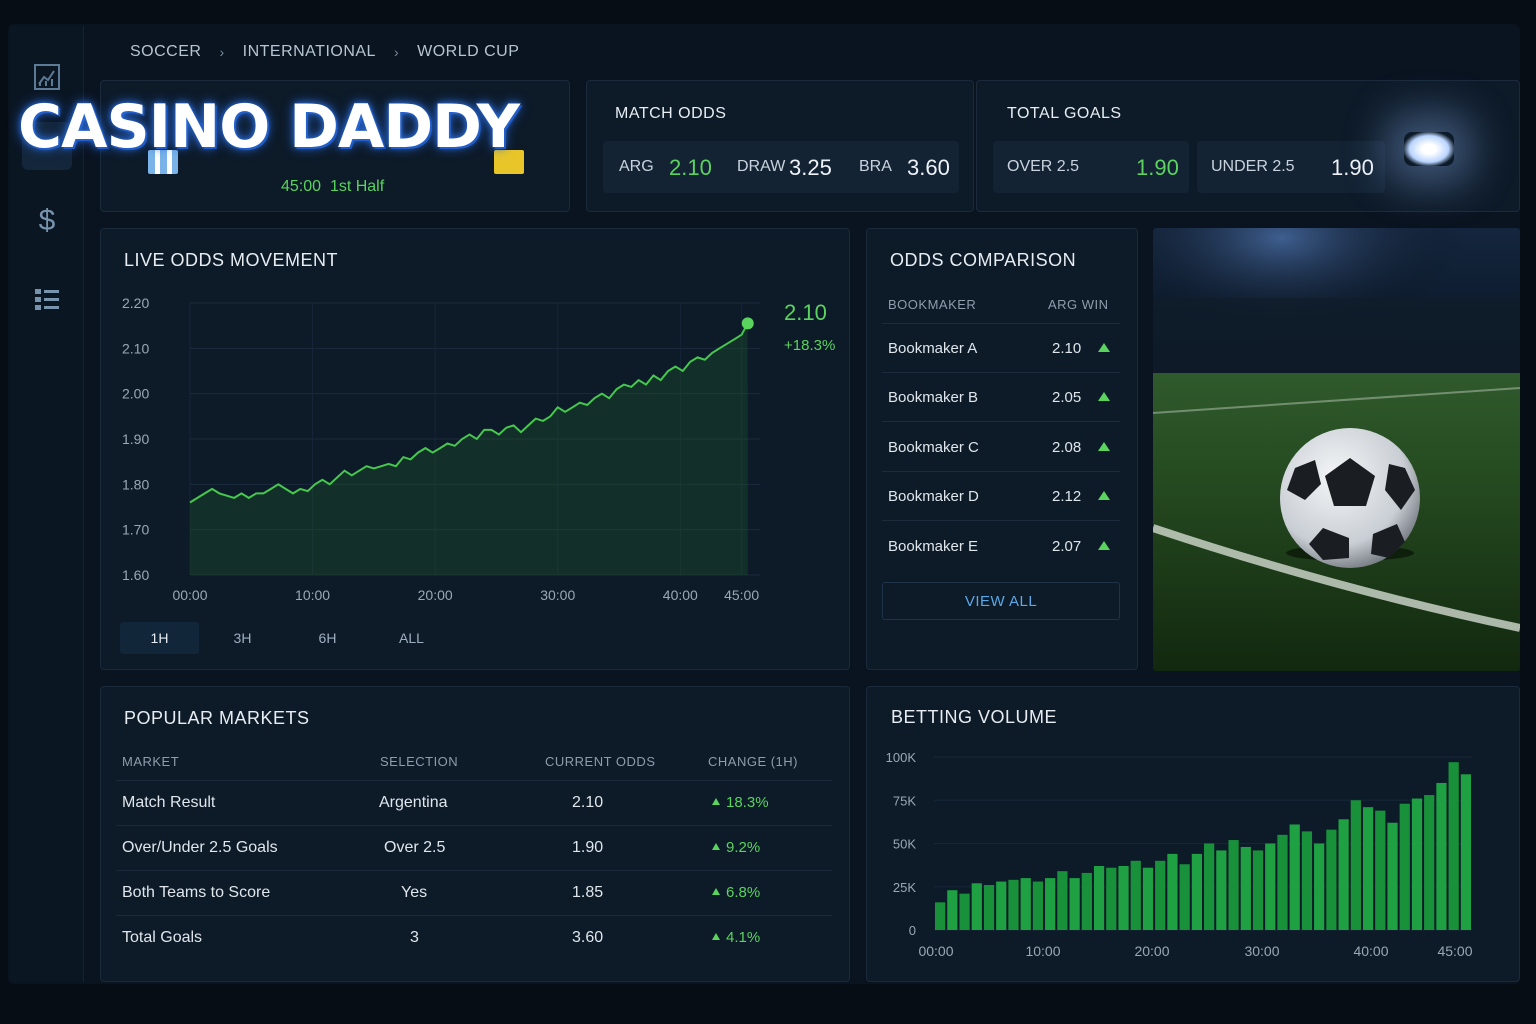  I want to click on dollar-icon: $, so click(47, 220).